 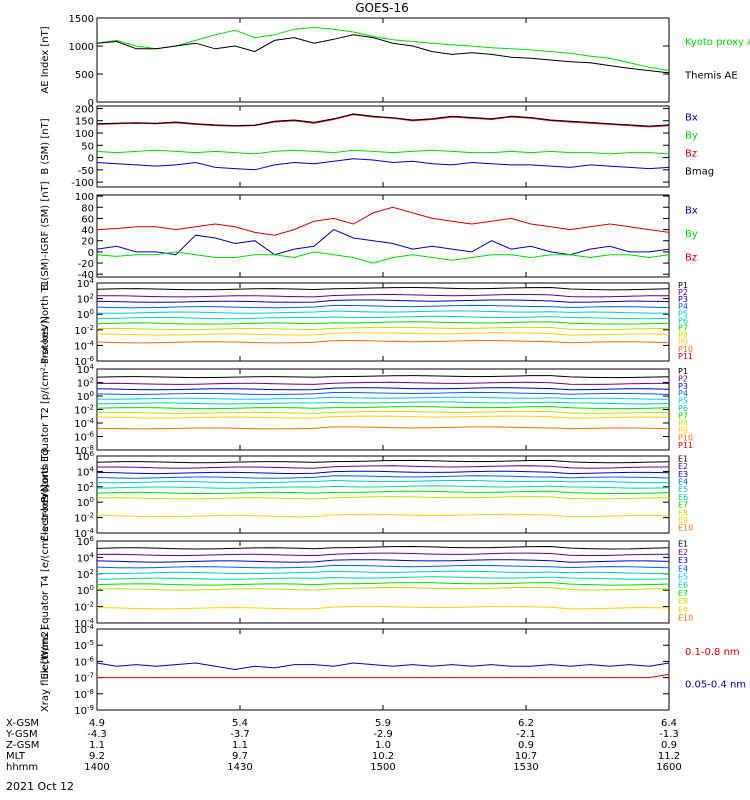 I want to click on y-tick-exponent: -5, so click(x=90, y=643).